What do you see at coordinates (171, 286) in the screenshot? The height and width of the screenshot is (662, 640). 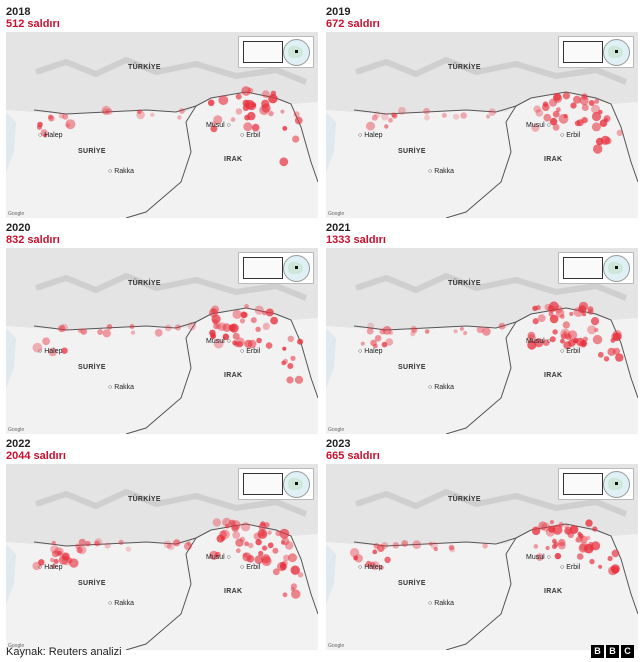 I see `mountain-relief` at bounding box center [171, 286].